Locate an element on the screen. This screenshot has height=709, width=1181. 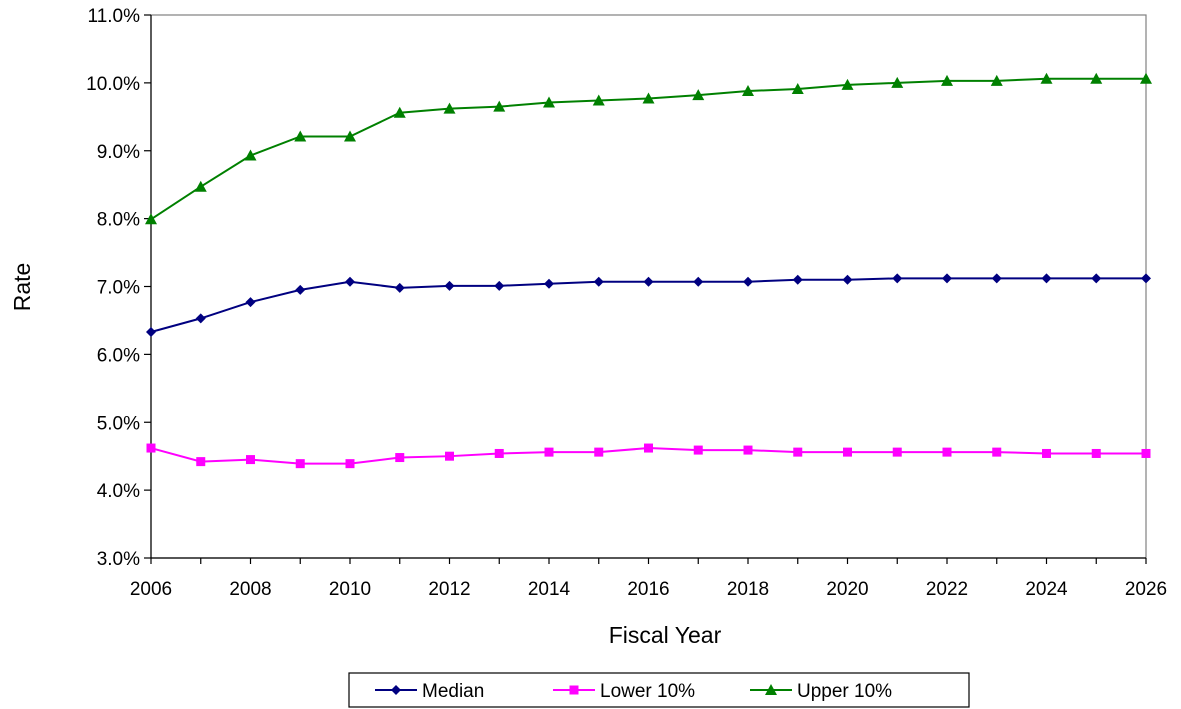
legend-item-lower-10: Lower 10% is located at coordinates (624, 691).